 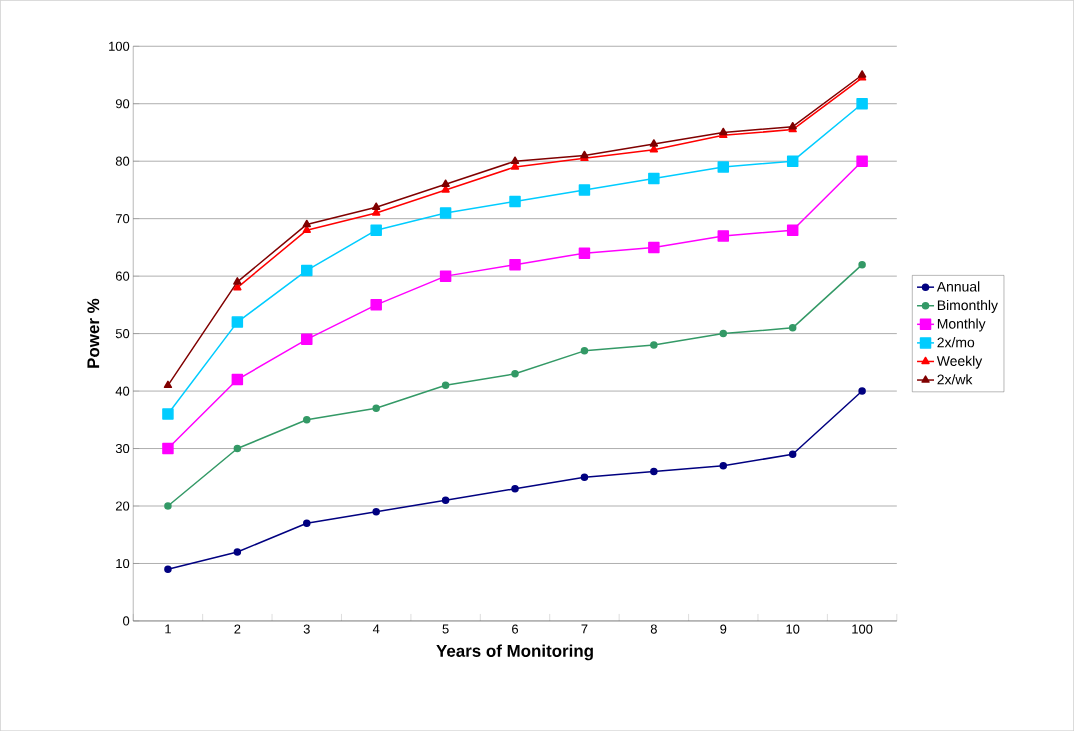 I want to click on x-tick-label: 3, so click(x=306, y=629).